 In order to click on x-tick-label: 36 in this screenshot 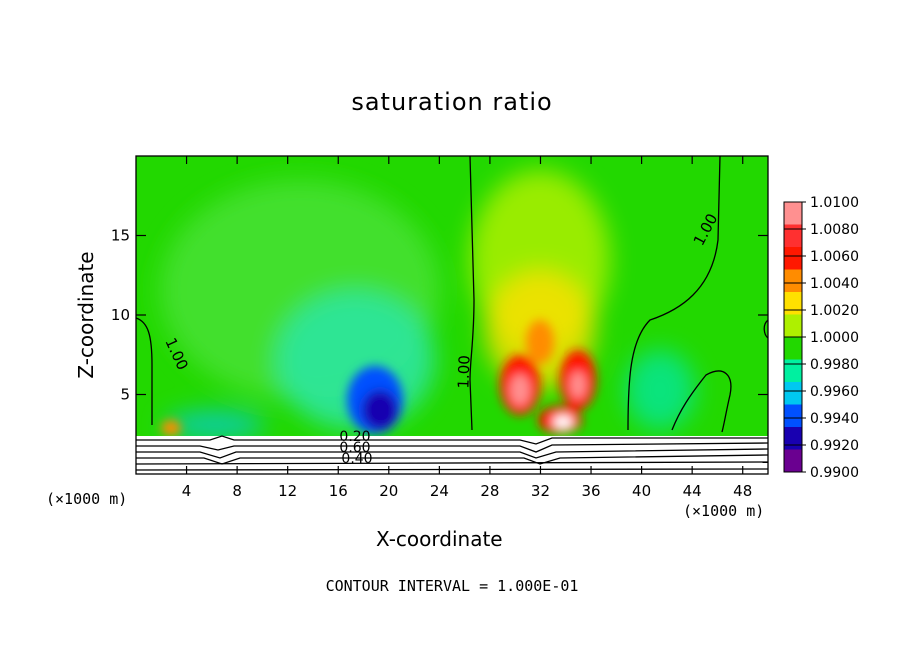, I will do `click(590, 491)`.